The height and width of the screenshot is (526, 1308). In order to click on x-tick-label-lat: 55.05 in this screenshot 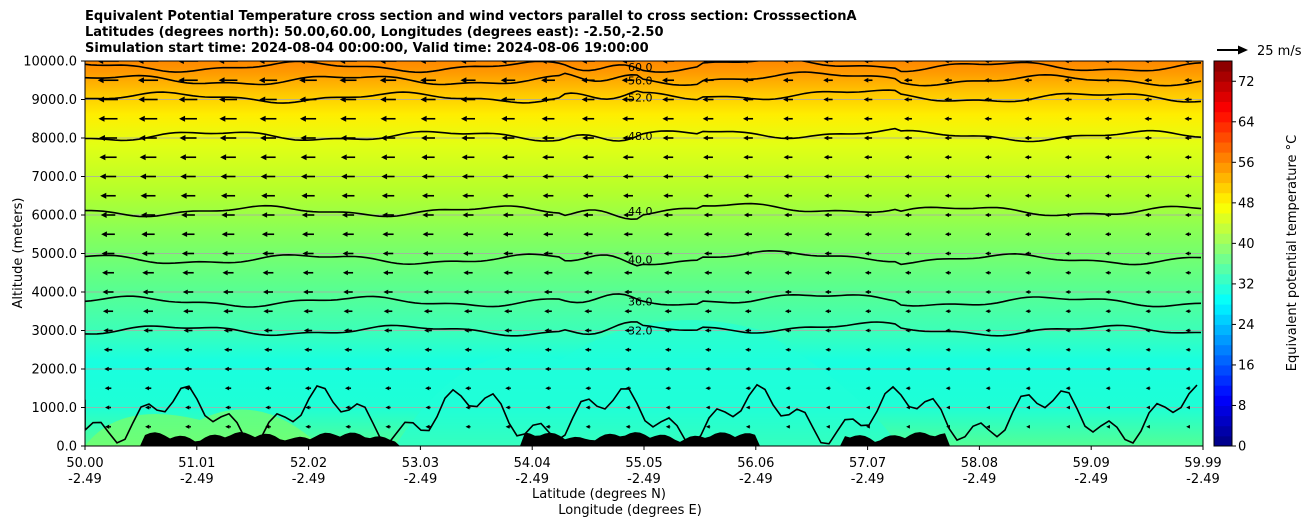, I will do `click(643, 463)`.